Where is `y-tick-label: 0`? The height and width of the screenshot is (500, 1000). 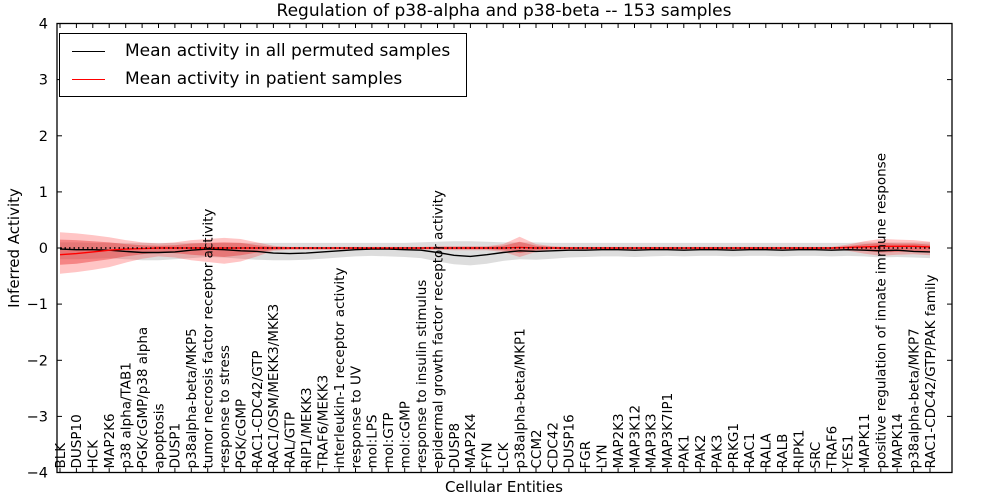
y-tick-label: 0 is located at coordinates (43, 249).